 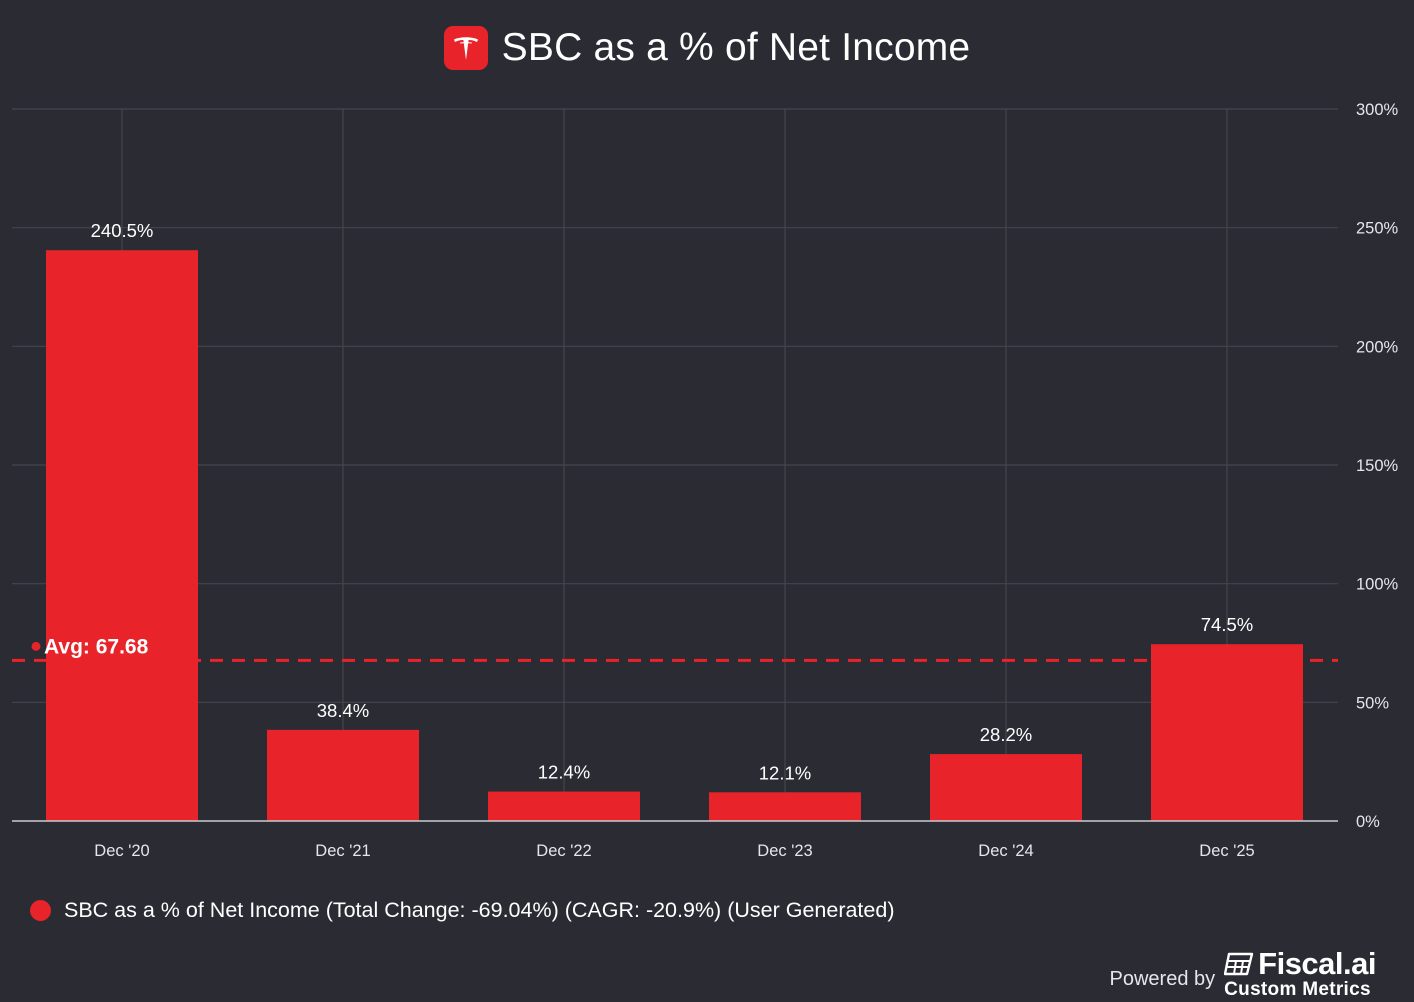 I want to click on bar-value-label: 38.4%, so click(x=343, y=710).